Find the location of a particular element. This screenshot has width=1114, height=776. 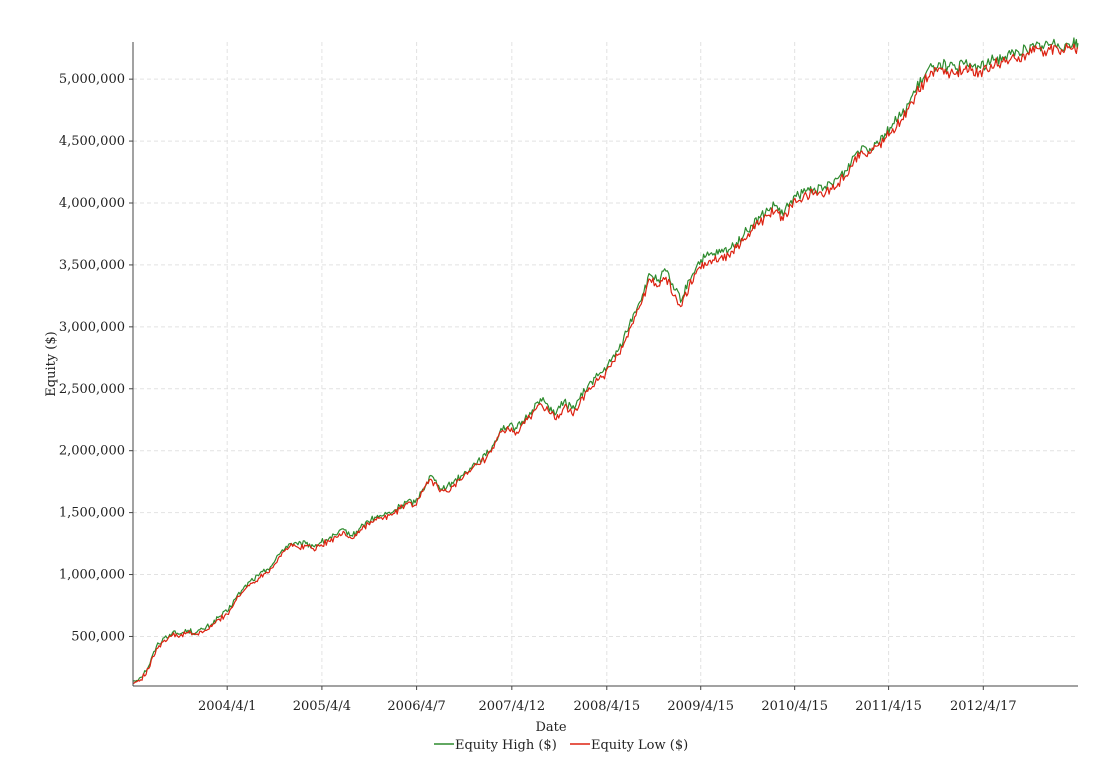

x-tick-label: 2004/4/1 is located at coordinates (227, 706).